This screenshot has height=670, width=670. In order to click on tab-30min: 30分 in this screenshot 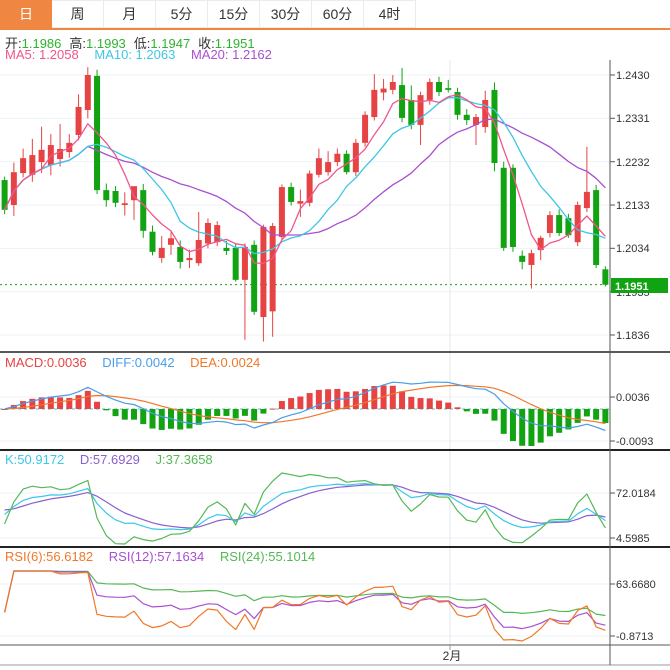, I will do `click(286, 14)`.